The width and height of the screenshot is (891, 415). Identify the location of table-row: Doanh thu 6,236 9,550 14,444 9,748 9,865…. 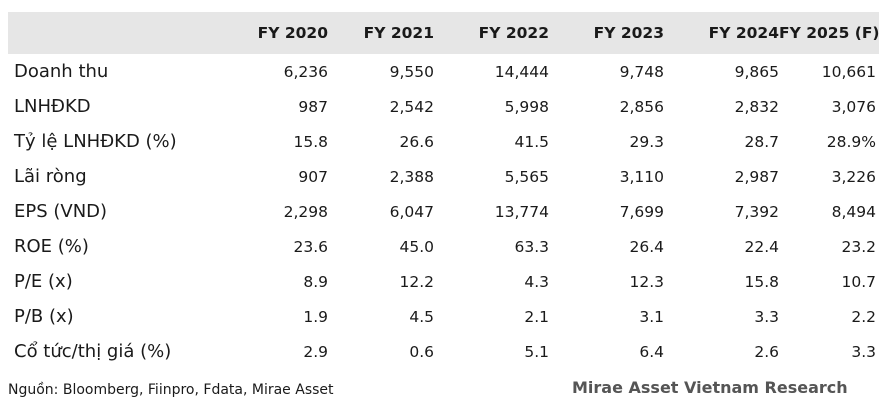
(443, 71).